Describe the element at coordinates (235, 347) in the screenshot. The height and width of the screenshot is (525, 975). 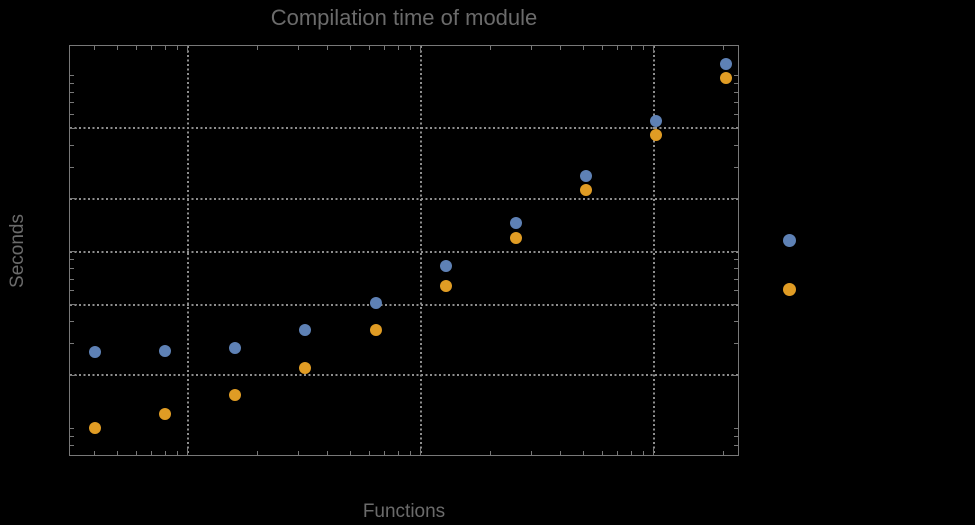
I see `data-point-series-1-blue-x16` at that location.